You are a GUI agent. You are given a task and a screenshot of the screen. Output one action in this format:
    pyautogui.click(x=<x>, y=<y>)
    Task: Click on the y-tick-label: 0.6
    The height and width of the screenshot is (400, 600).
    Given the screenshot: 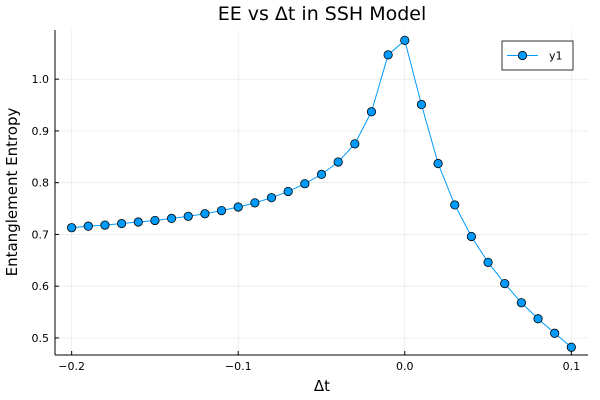 What is the action you would take?
    pyautogui.click(x=41, y=286)
    